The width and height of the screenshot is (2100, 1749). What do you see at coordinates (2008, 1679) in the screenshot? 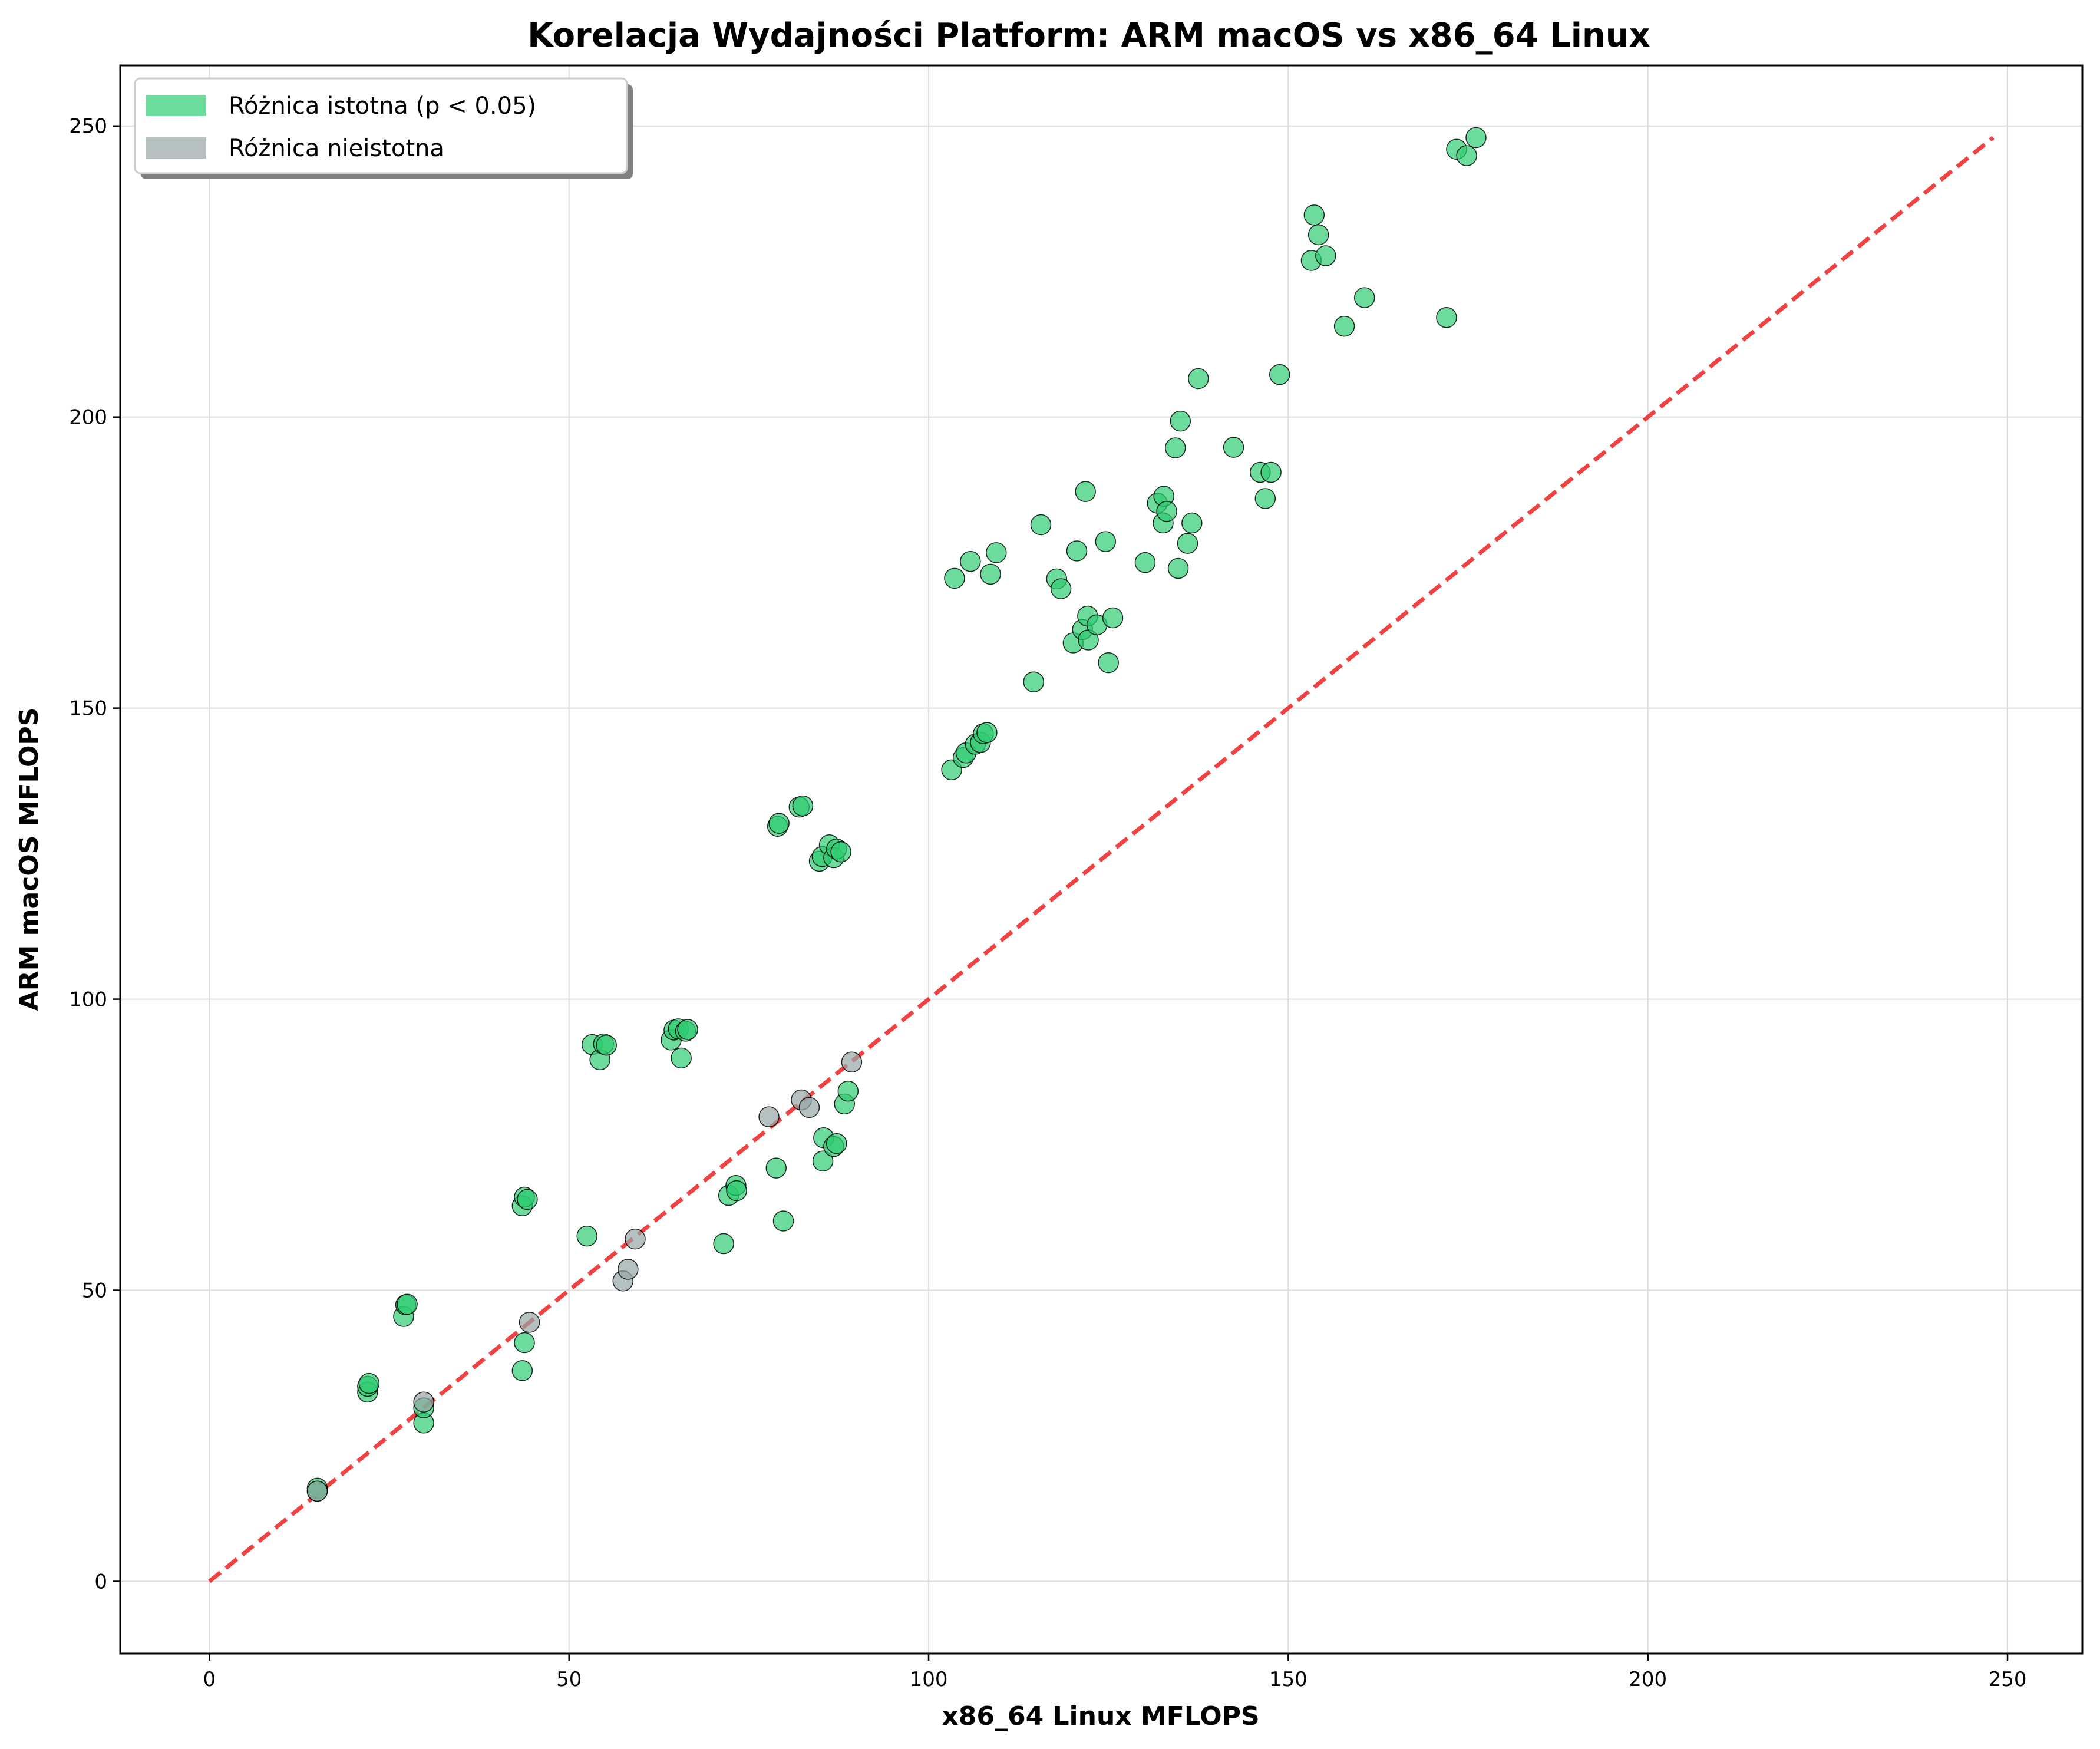
I see `x-tick-label: 250` at bounding box center [2008, 1679].